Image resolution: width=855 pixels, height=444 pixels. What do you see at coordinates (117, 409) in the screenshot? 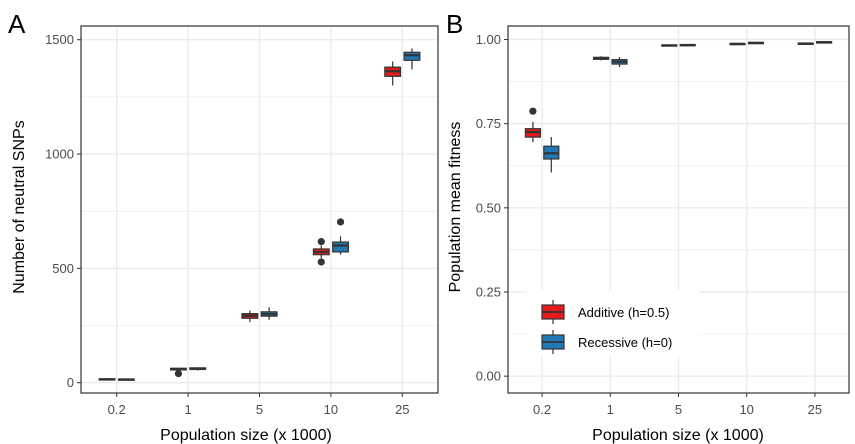
I see `panel-a-x-tick-label: 0.2` at bounding box center [117, 409].